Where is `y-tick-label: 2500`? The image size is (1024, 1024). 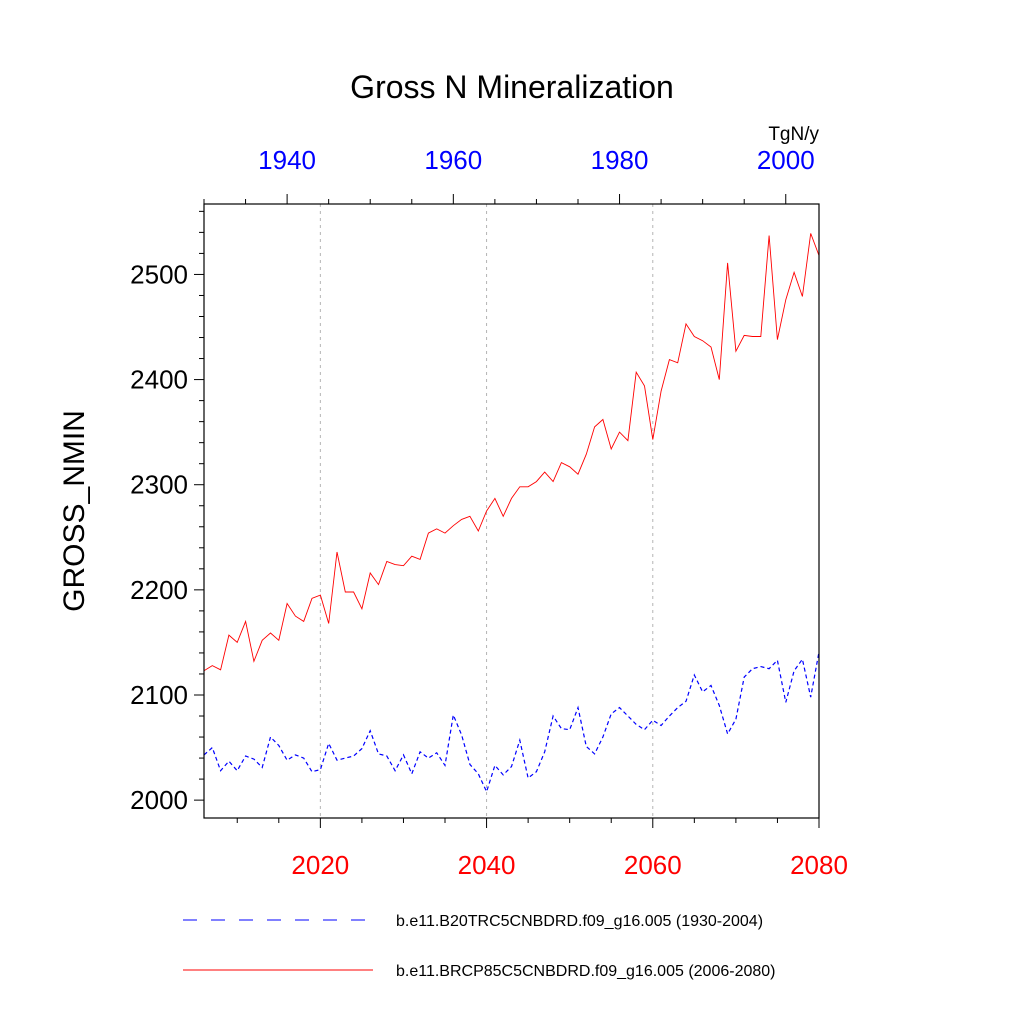
y-tick-label: 2500 is located at coordinates (159, 274).